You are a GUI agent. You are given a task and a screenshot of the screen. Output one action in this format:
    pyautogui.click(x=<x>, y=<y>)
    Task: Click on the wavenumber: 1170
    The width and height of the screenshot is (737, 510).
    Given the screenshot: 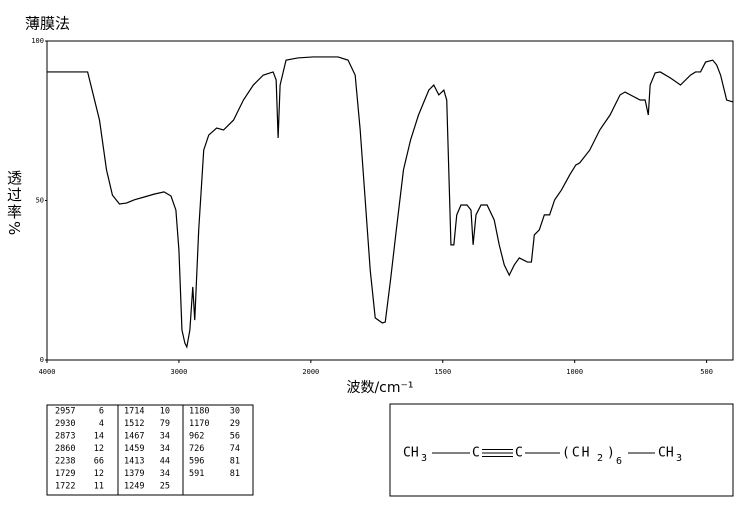 What is the action you would take?
    pyautogui.click(x=199, y=424)
    